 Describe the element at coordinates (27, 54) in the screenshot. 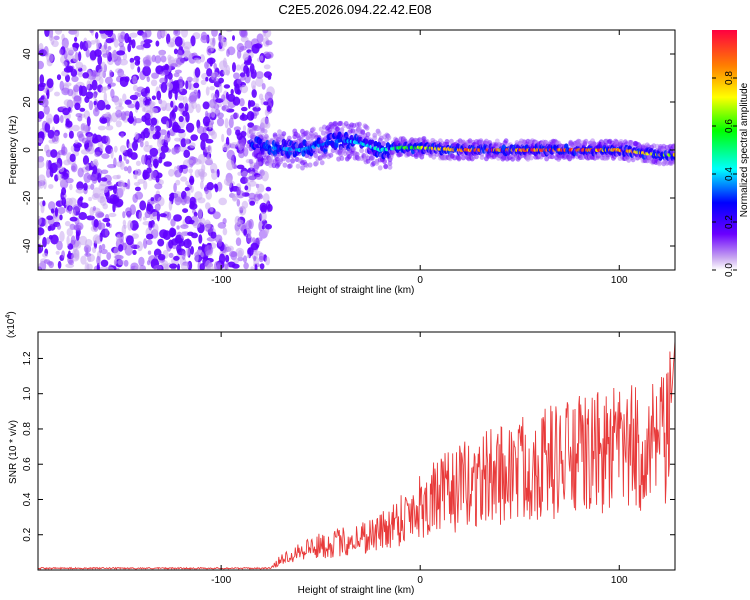

I see `spectrogram-y-tick-label: 40` at that location.